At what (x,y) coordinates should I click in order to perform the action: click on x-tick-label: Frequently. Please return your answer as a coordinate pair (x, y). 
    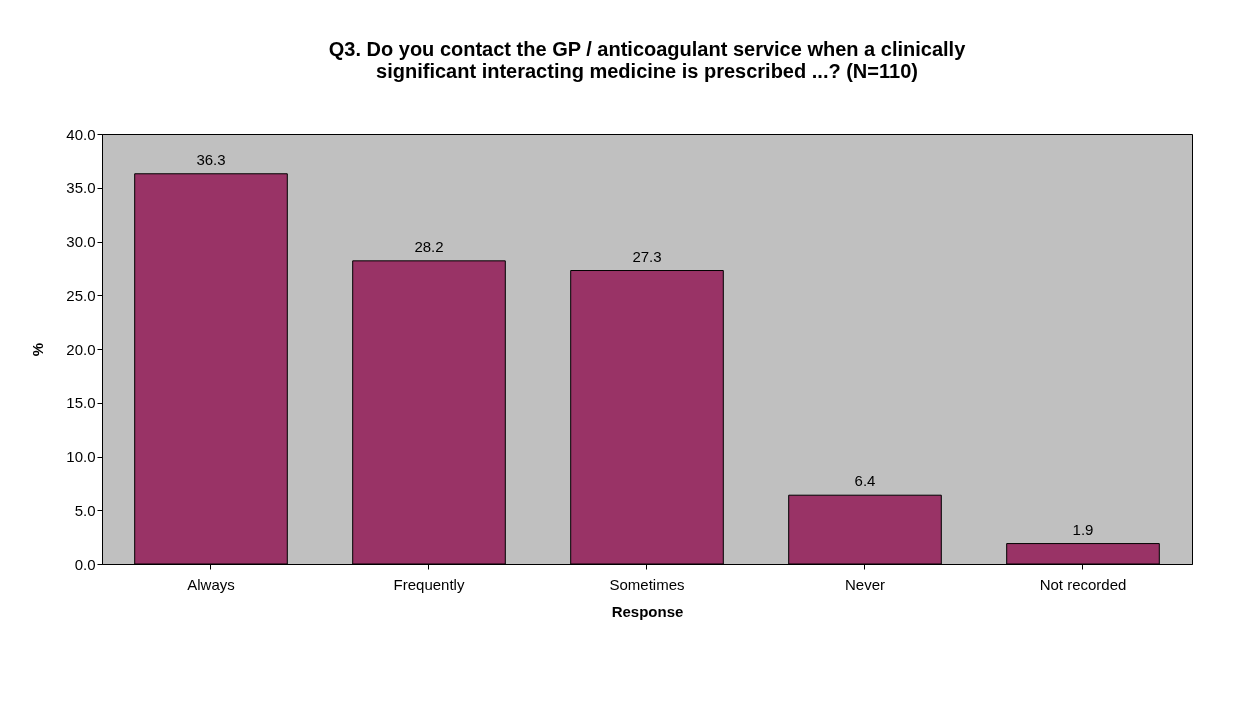
    Looking at the image, I should click on (429, 584).